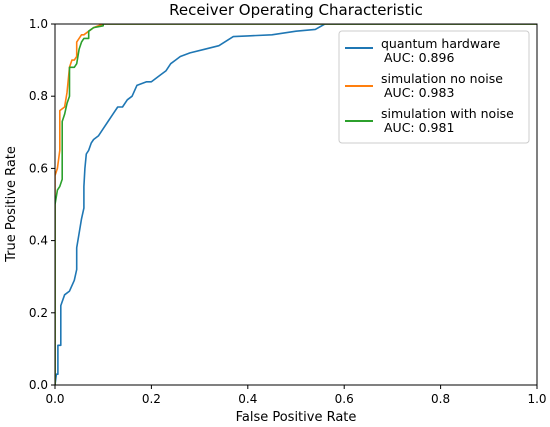 The height and width of the screenshot is (427, 550). What do you see at coordinates (151, 399) in the screenshot?
I see `x-tick-label: 0.2` at bounding box center [151, 399].